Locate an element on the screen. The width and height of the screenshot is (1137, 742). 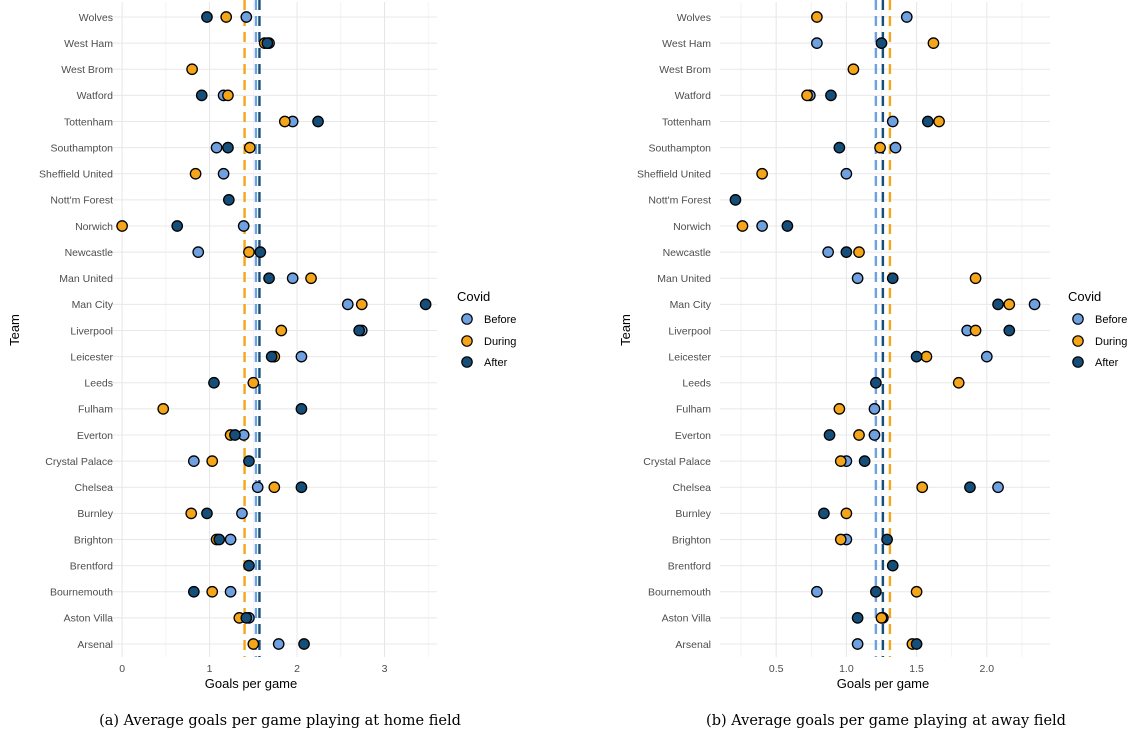
home-point-man-united-during is located at coordinates (311, 278).